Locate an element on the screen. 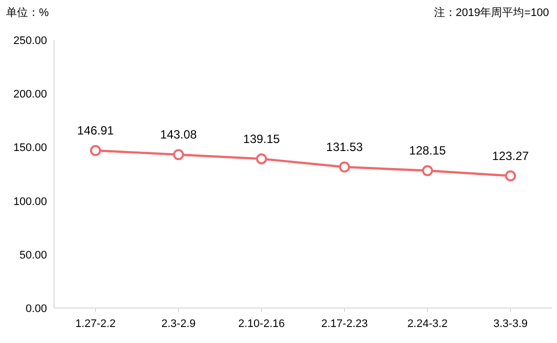 Image resolution: width=557 pixels, height=343 pixels. x-tick-label: 2.10-2.16 is located at coordinates (261, 324).